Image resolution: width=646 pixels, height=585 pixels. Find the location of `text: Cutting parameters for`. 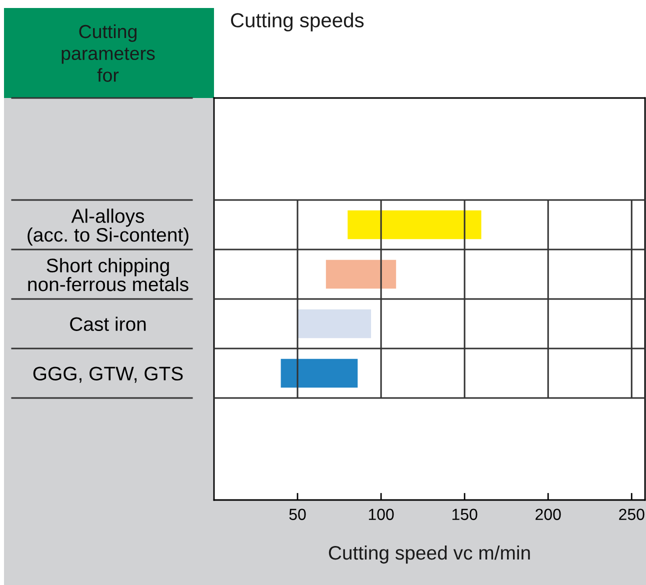

text: Cutting parameters for is located at coordinates (108, 53).